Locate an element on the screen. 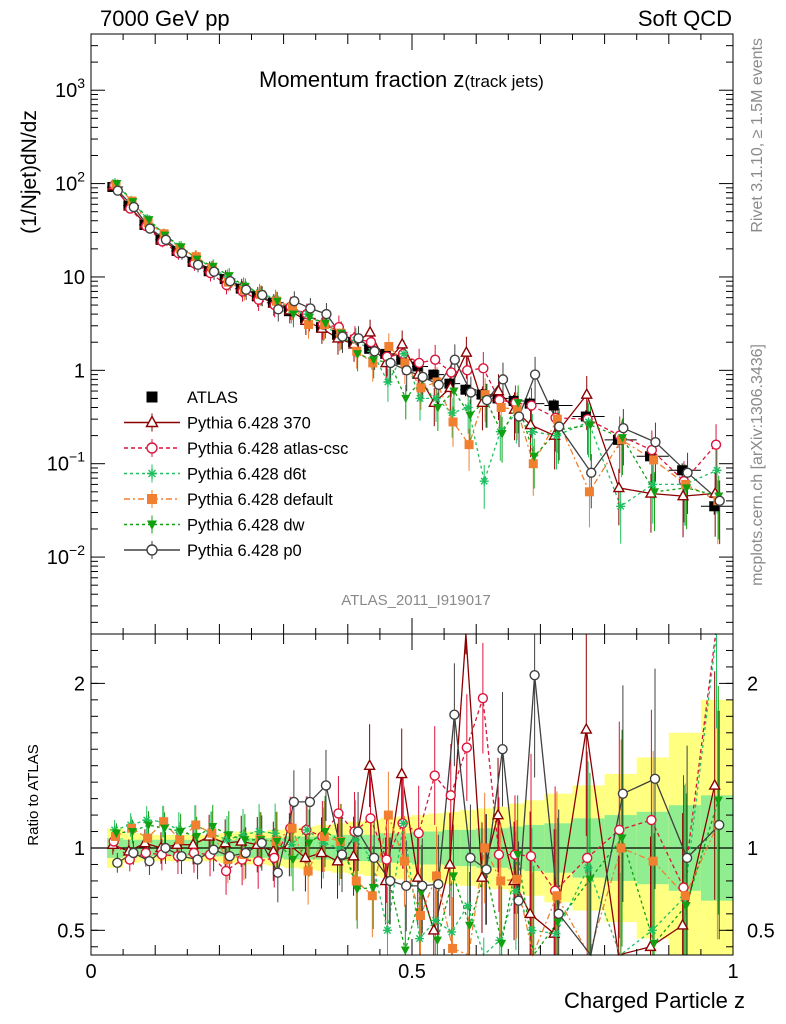 This screenshot has width=786, height=1024. ratio-xtick-label: 0.5 is located at coordinates (412, 972).